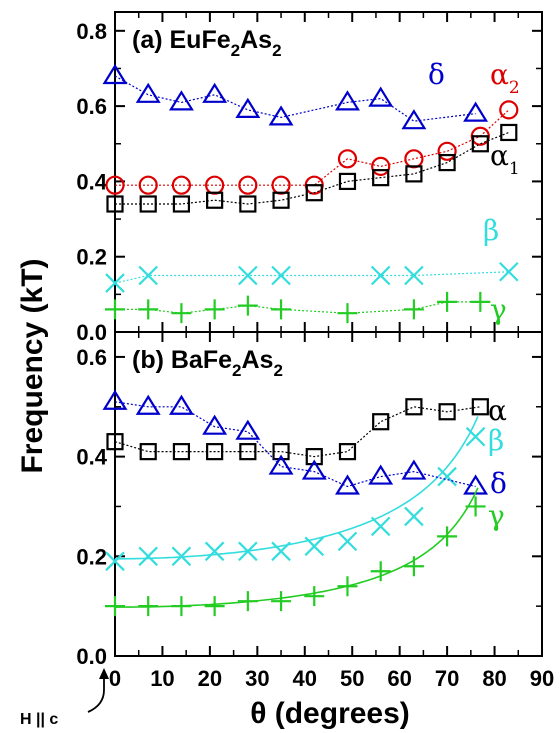 The image size is (560, 733). What do you see at coordinates (104, 673) in the screenshot?
I see `arrow-head-icon` at bounding box center [104, 673].